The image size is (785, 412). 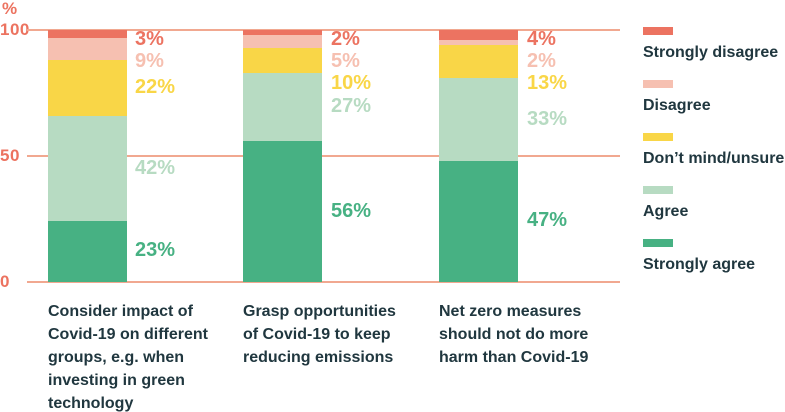 I want to click on segment-percent-label: 3%, so click(x=149, y=39).